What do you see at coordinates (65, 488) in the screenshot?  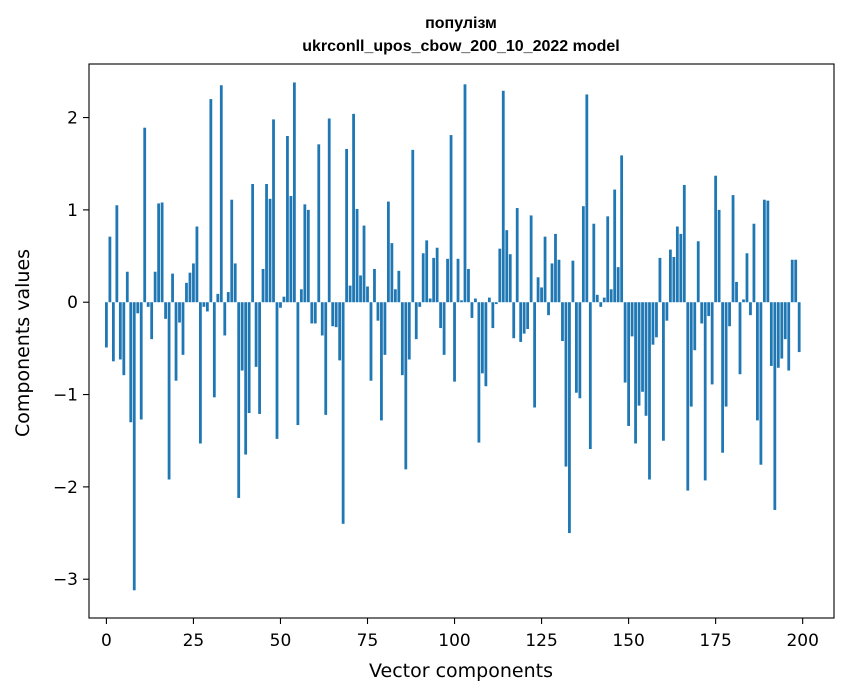 I see `y-tick-label: −2` at bounding box center [65, 488].